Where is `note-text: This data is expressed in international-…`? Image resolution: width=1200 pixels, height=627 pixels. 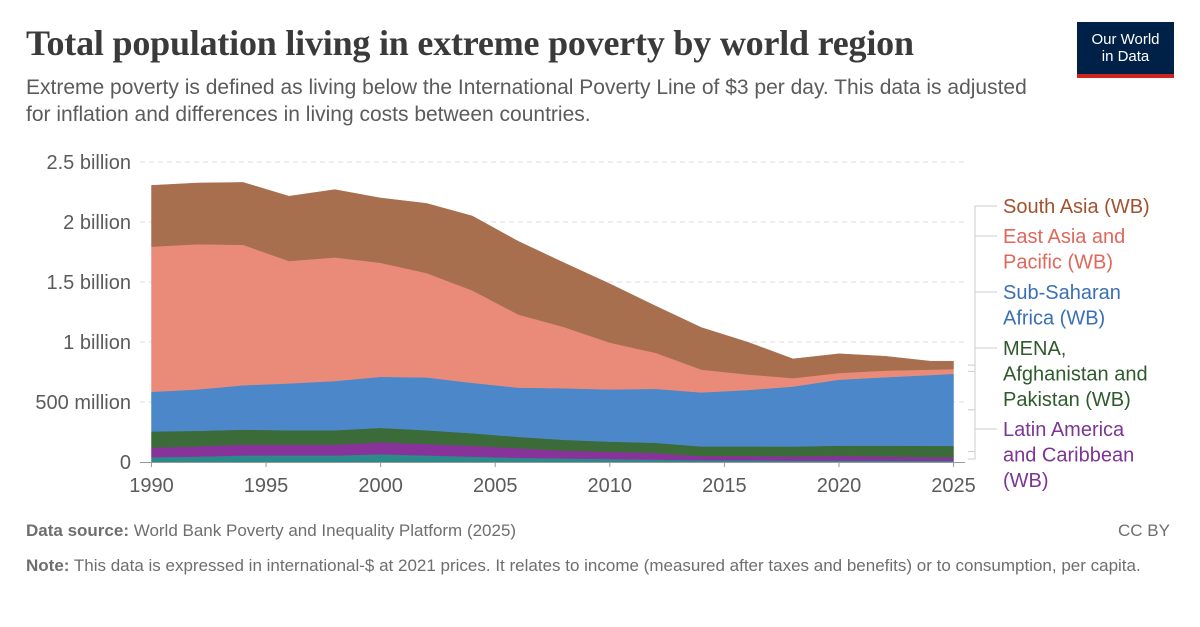
note-text: This data is expressed in international-… is located at coordinates (605, 565).